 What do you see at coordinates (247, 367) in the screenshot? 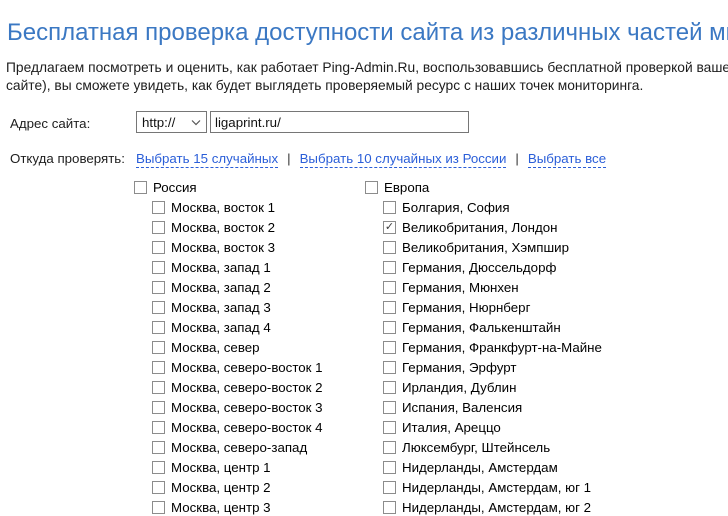
I see `checkbox-label: Москва, северо-восток 1` at bounding box center [247, 367].